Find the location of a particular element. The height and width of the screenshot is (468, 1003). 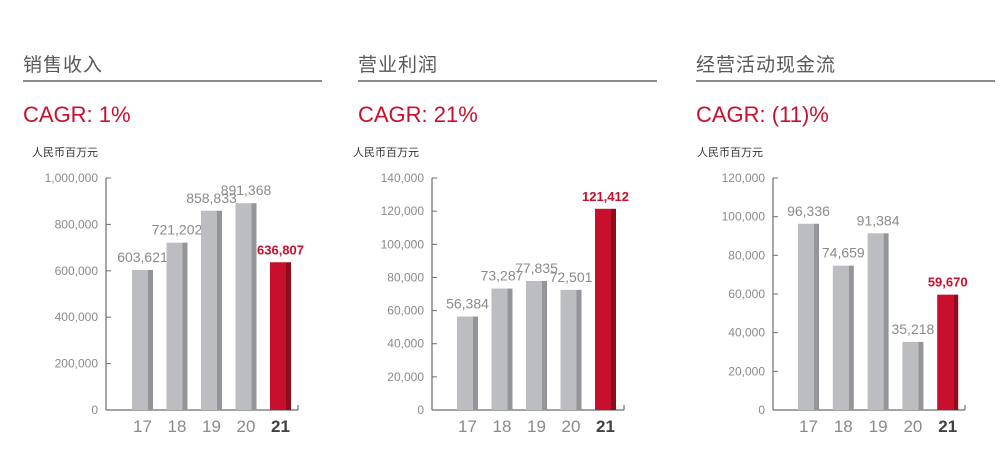

bar-value-label: 74,659 is located at coordinates (843, 253).